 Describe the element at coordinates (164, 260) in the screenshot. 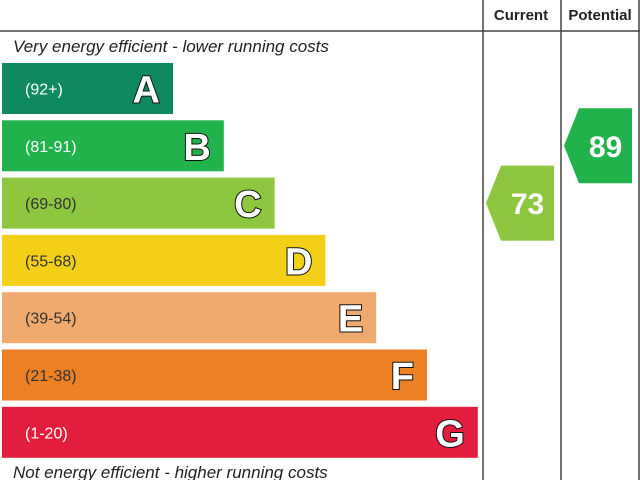

I see `band-bar-d` at that location.